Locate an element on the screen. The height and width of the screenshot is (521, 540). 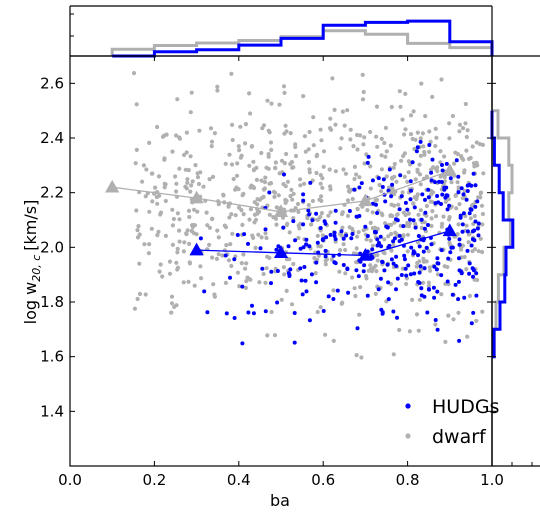
x-tick-label: 0.0 is located at coordinates (70, 480).